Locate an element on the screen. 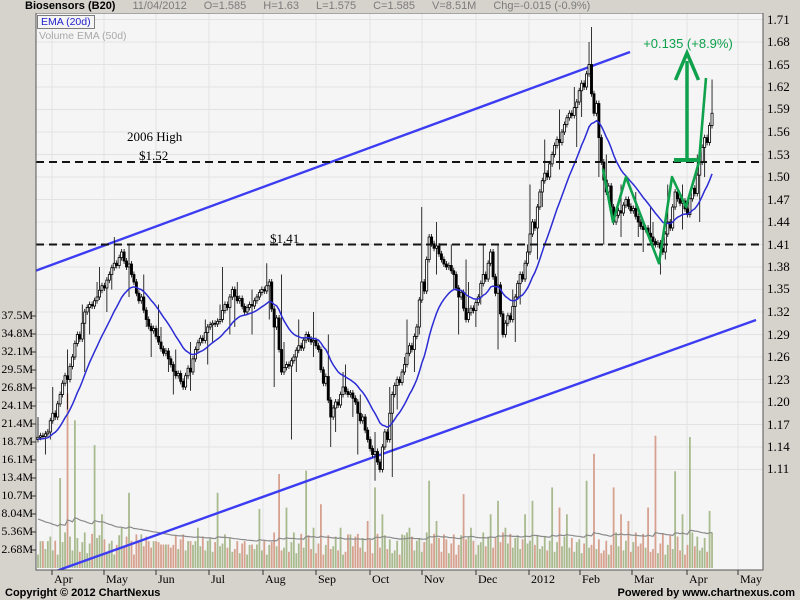 The height and width of the screenshot is (600, 800). legend-ema20: EMA (20d) is located at coordinates (66, 22).